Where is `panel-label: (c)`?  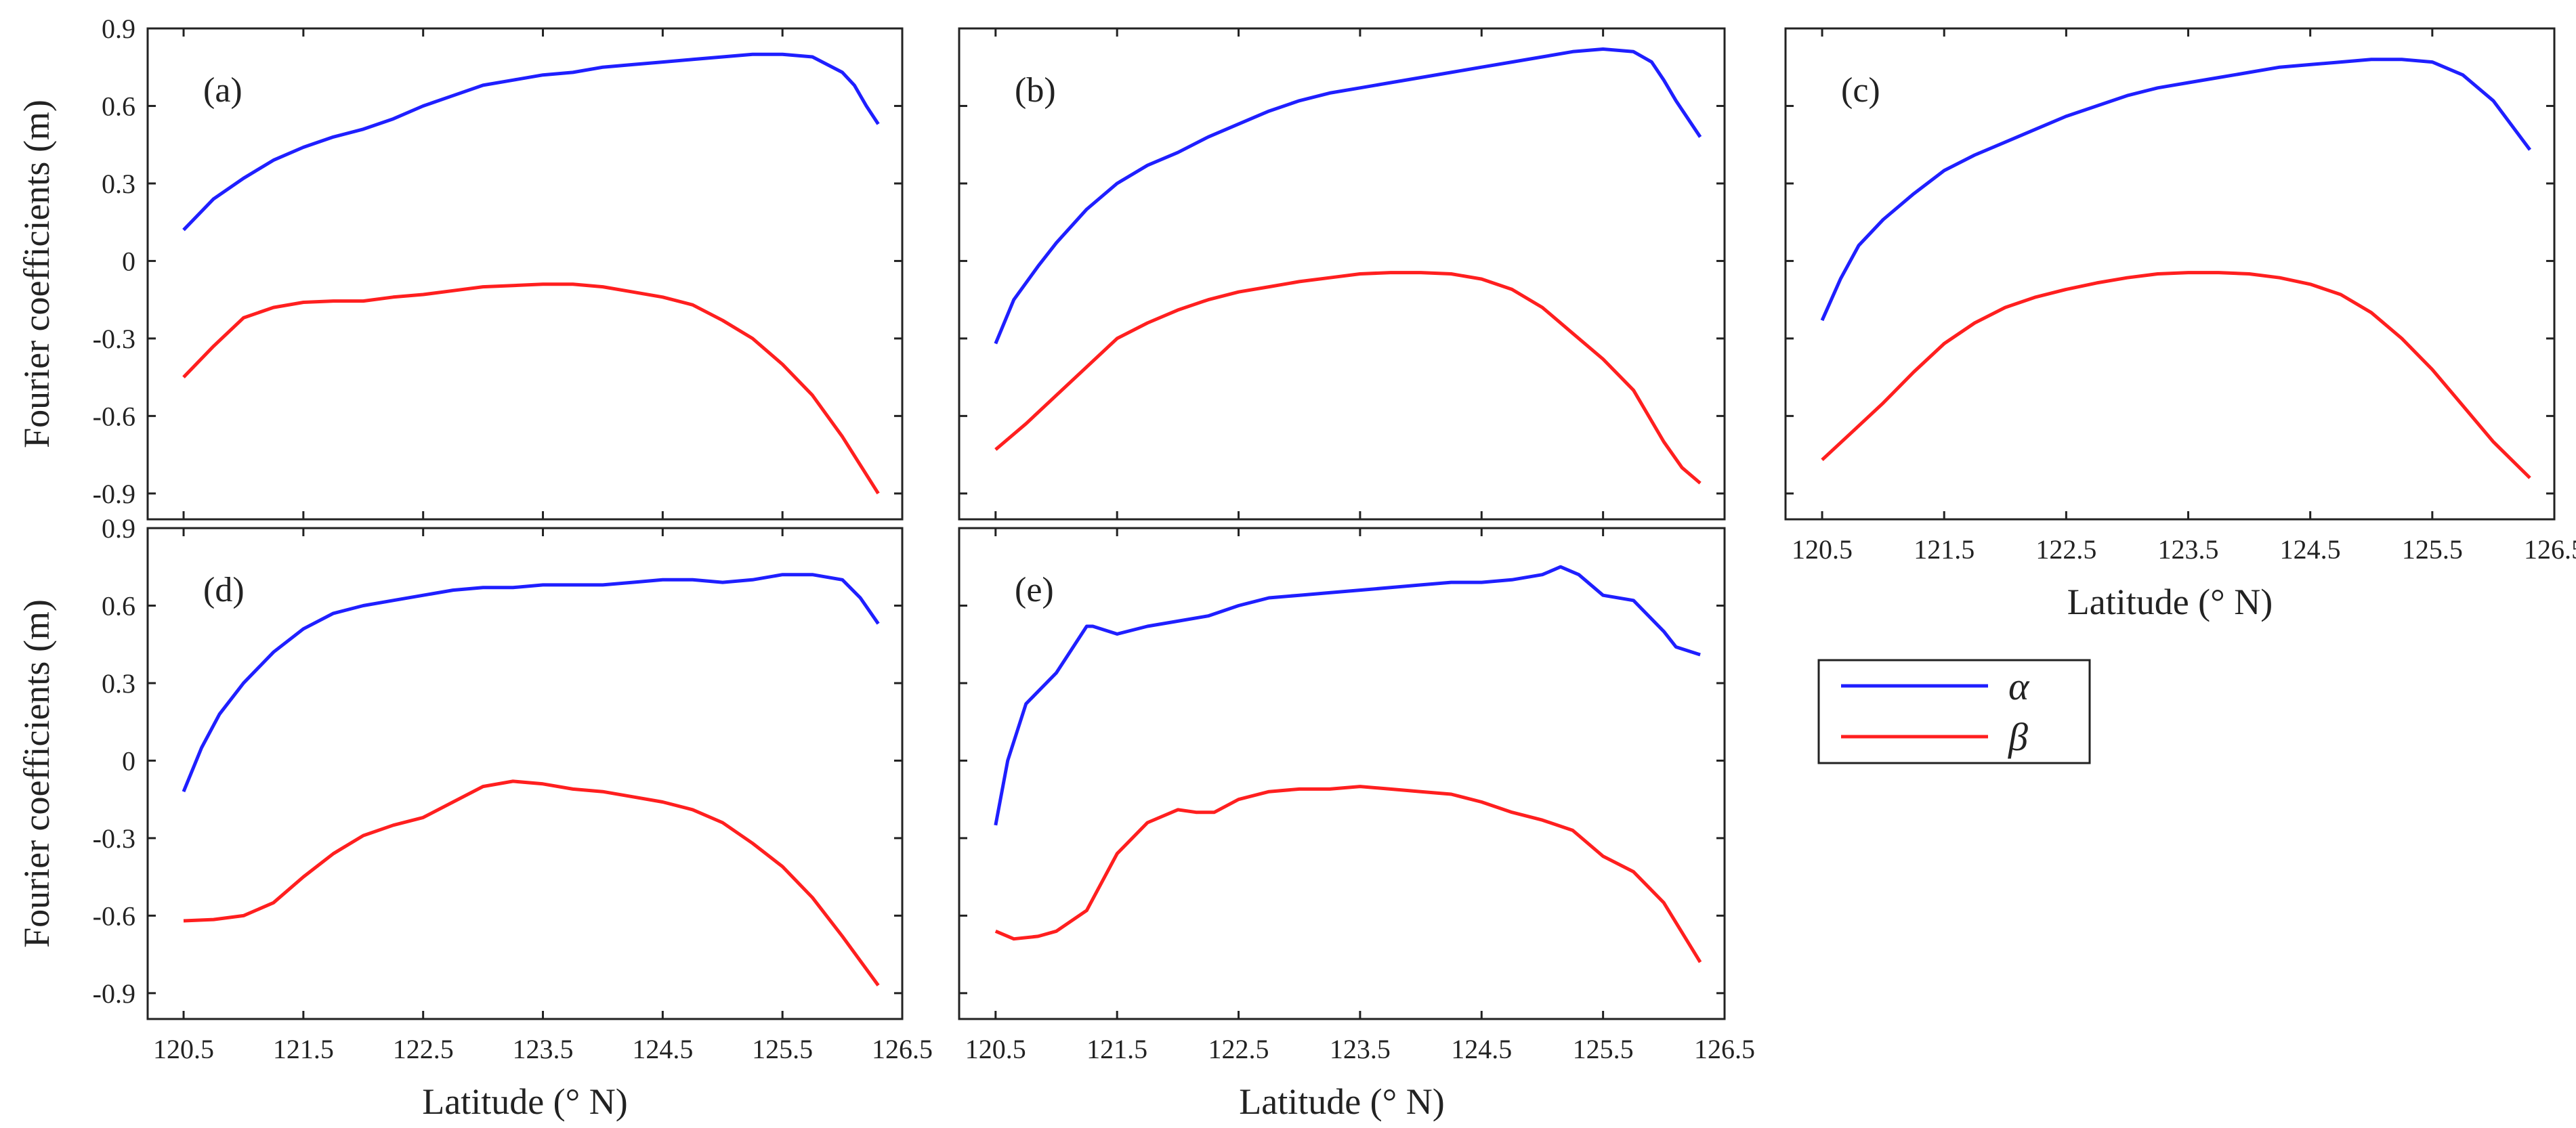 panel-label: (c) is located at coordinates (1861, 91).